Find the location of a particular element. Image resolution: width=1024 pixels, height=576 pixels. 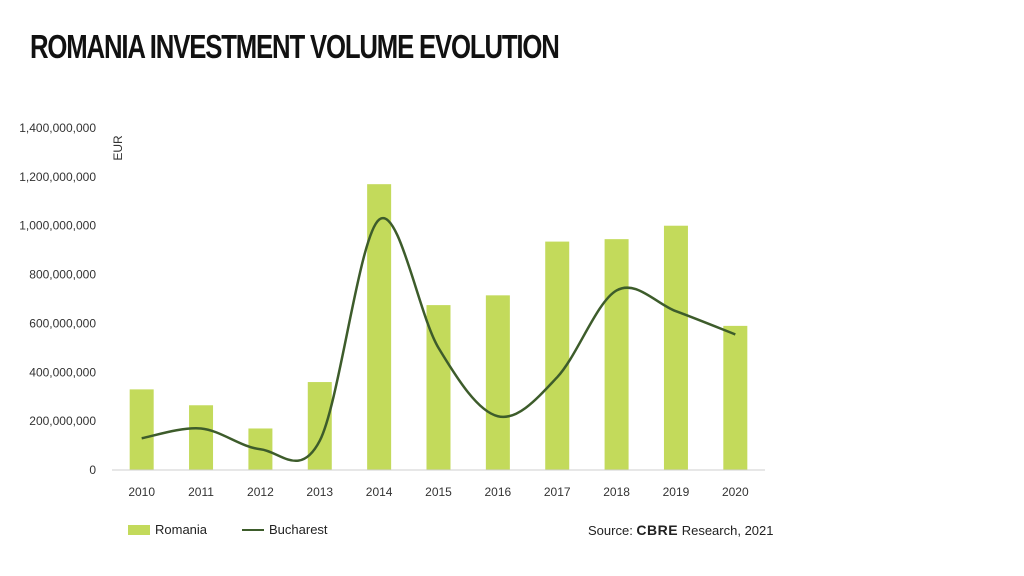

x-tick-label: 2016 is located at coordinates (498, 492).